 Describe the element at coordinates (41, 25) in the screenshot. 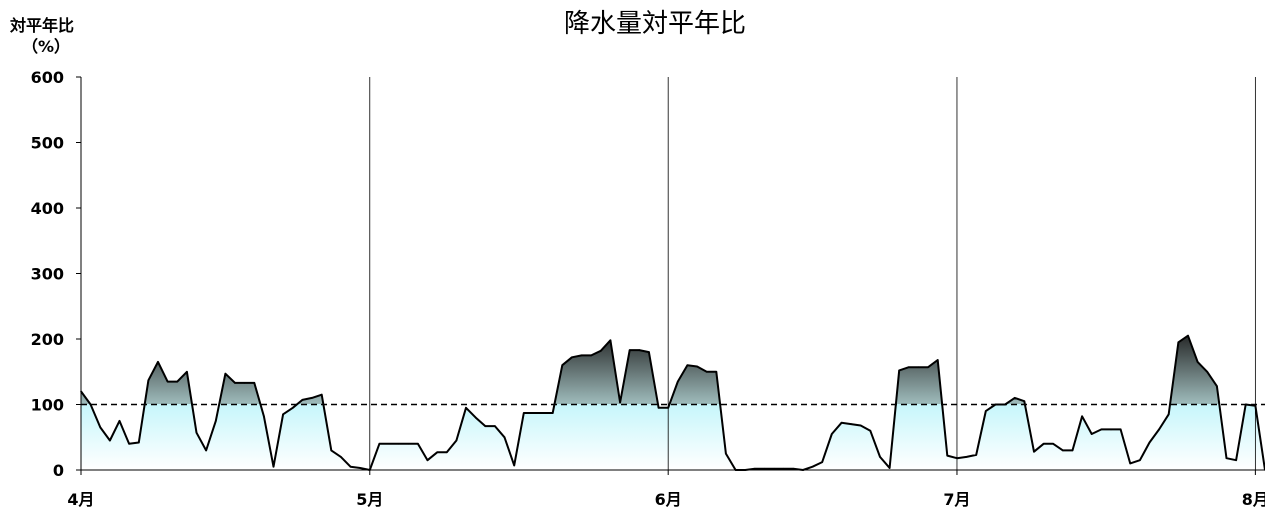

I see `y-axis-label: 対平年比` at that location.